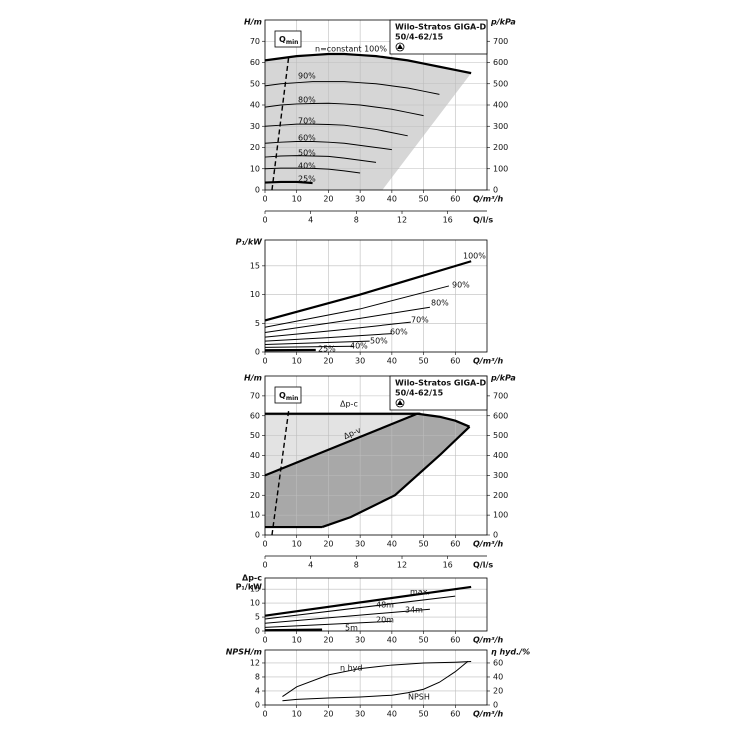 The width and height of the screenshot is (750, 750). I want to click on chart-subtitle: 50/4-62/15, so click(419, 393).